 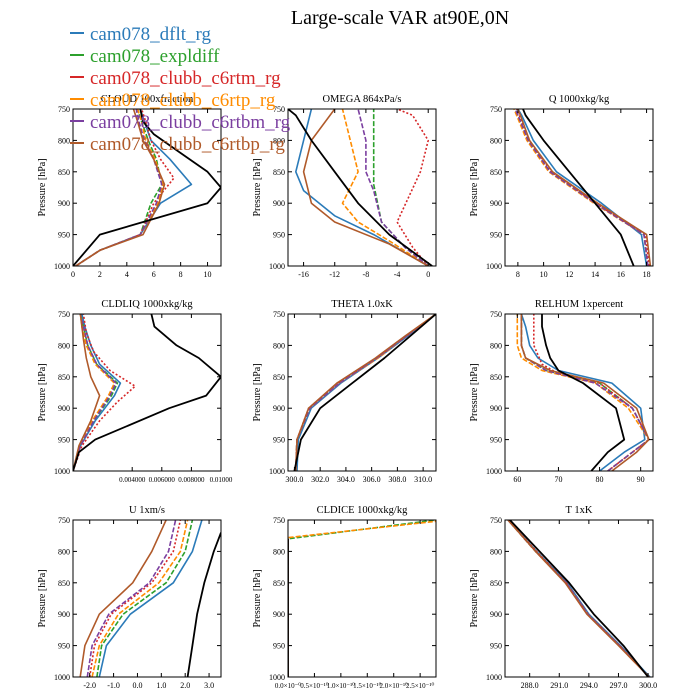 What do you see at coordinates (303, 274) in the screenshot?
I see `x-tick-label: -16` at bounding box center [303, 274].